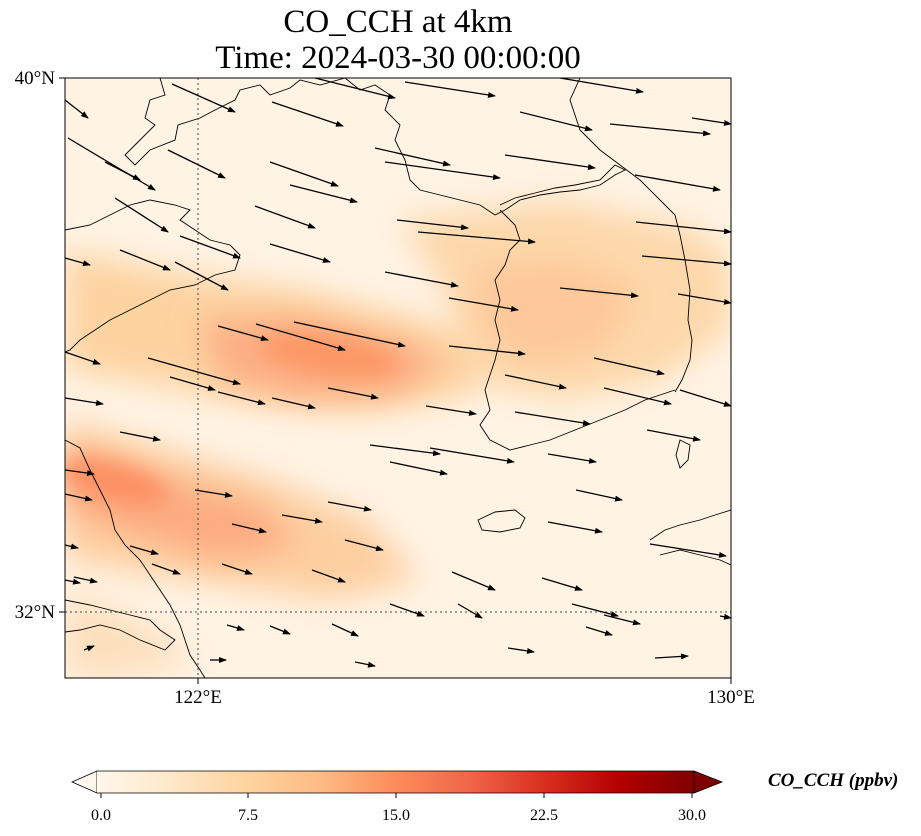  I want to click on colorbar-tick-3: 22.5, so click(544, 815).